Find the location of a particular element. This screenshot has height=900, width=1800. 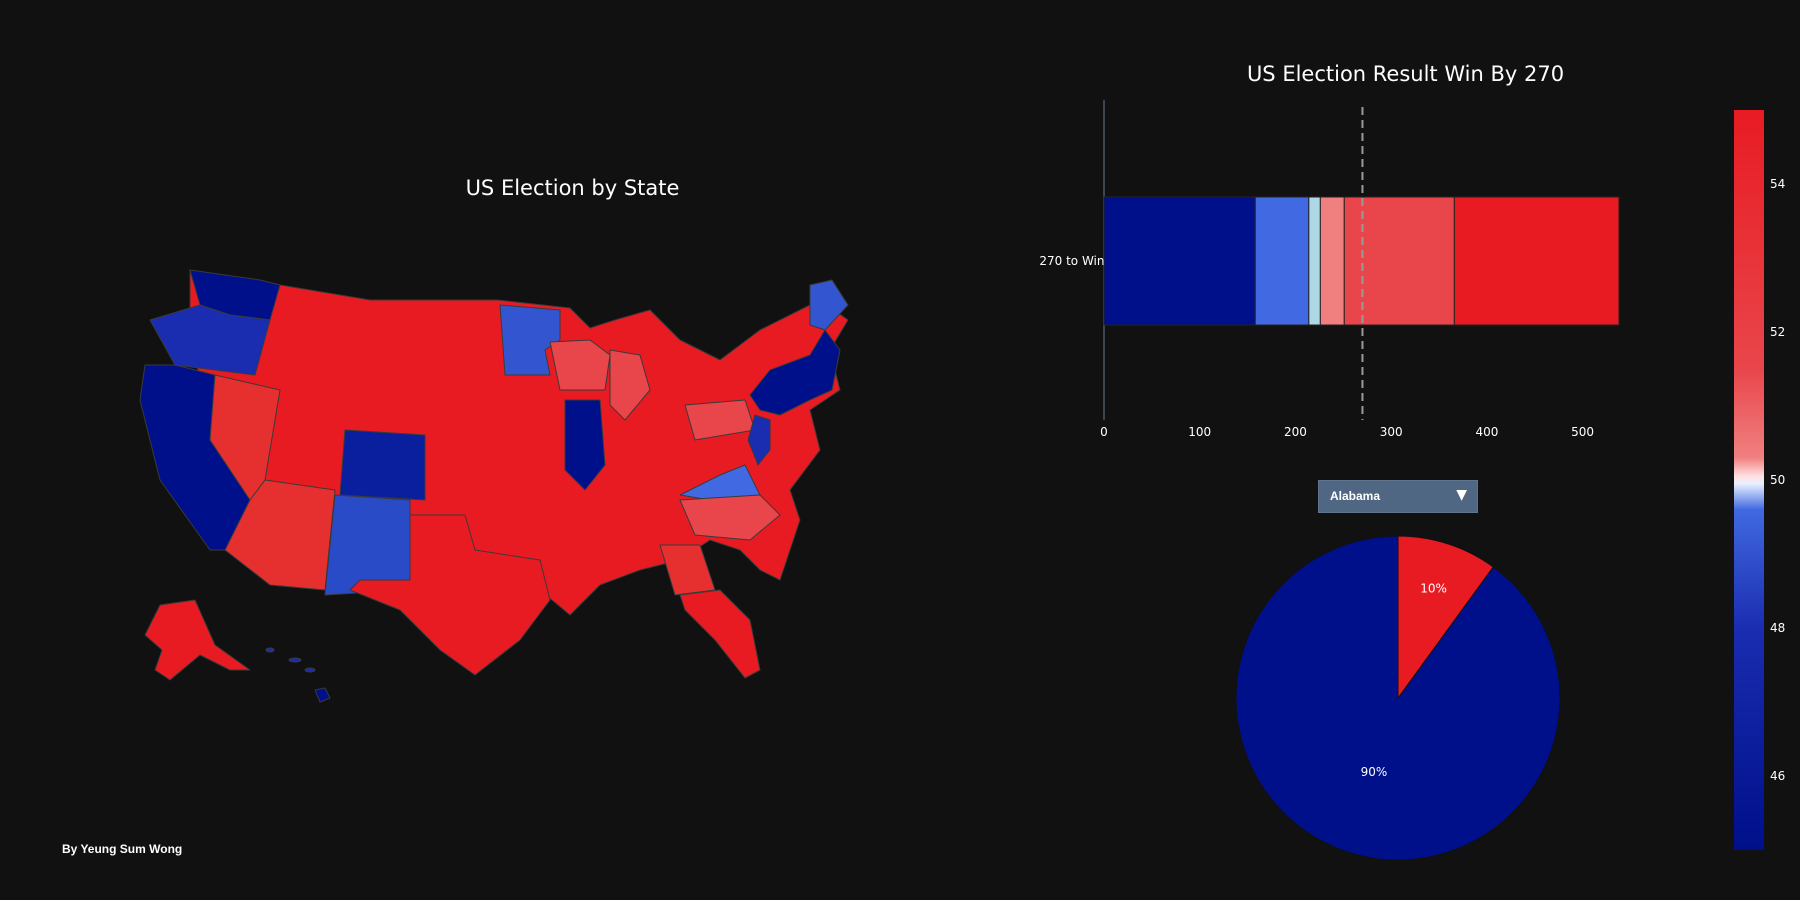

state-wisconsin is located at coordinates (580, 365).